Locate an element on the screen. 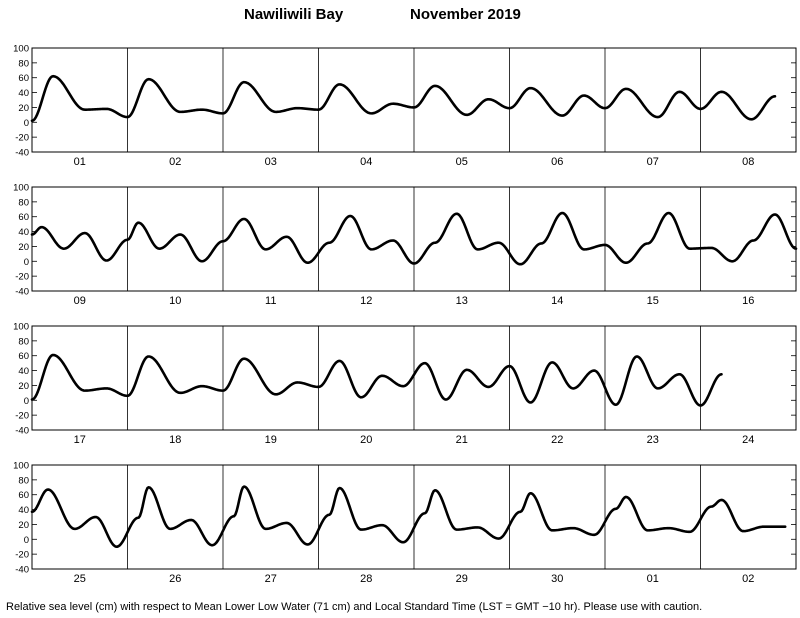 The height and width of the screenshot is (618, 800). day-label: 26 is located at coordinates (175, 579).